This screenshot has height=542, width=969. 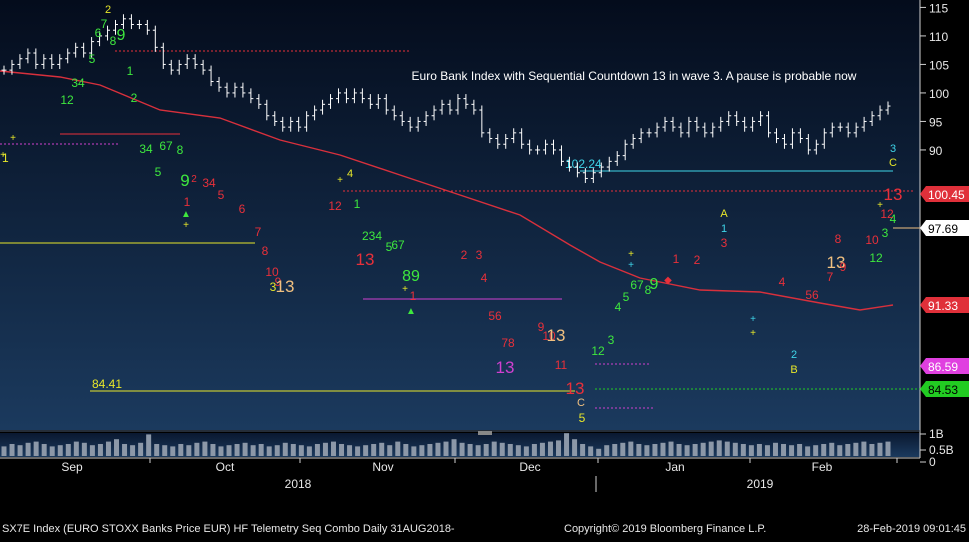 I want to click on signal-marker: ◆, so click(x=668, y=280).